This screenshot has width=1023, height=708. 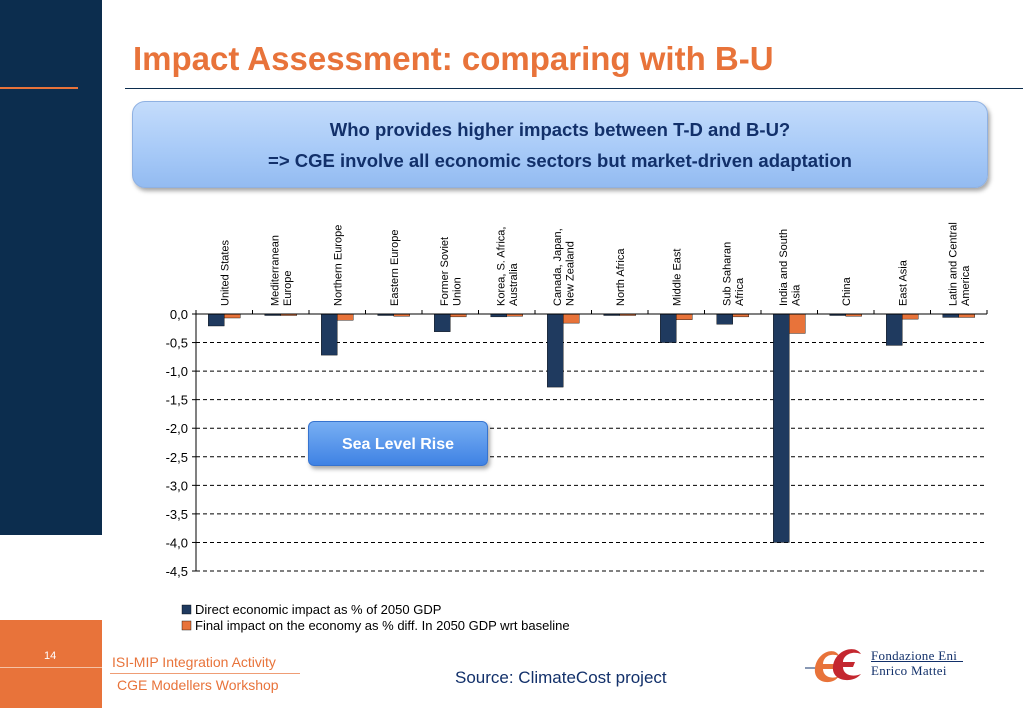 I want to click on category-label-line: United States, so click(x=225, y=272).